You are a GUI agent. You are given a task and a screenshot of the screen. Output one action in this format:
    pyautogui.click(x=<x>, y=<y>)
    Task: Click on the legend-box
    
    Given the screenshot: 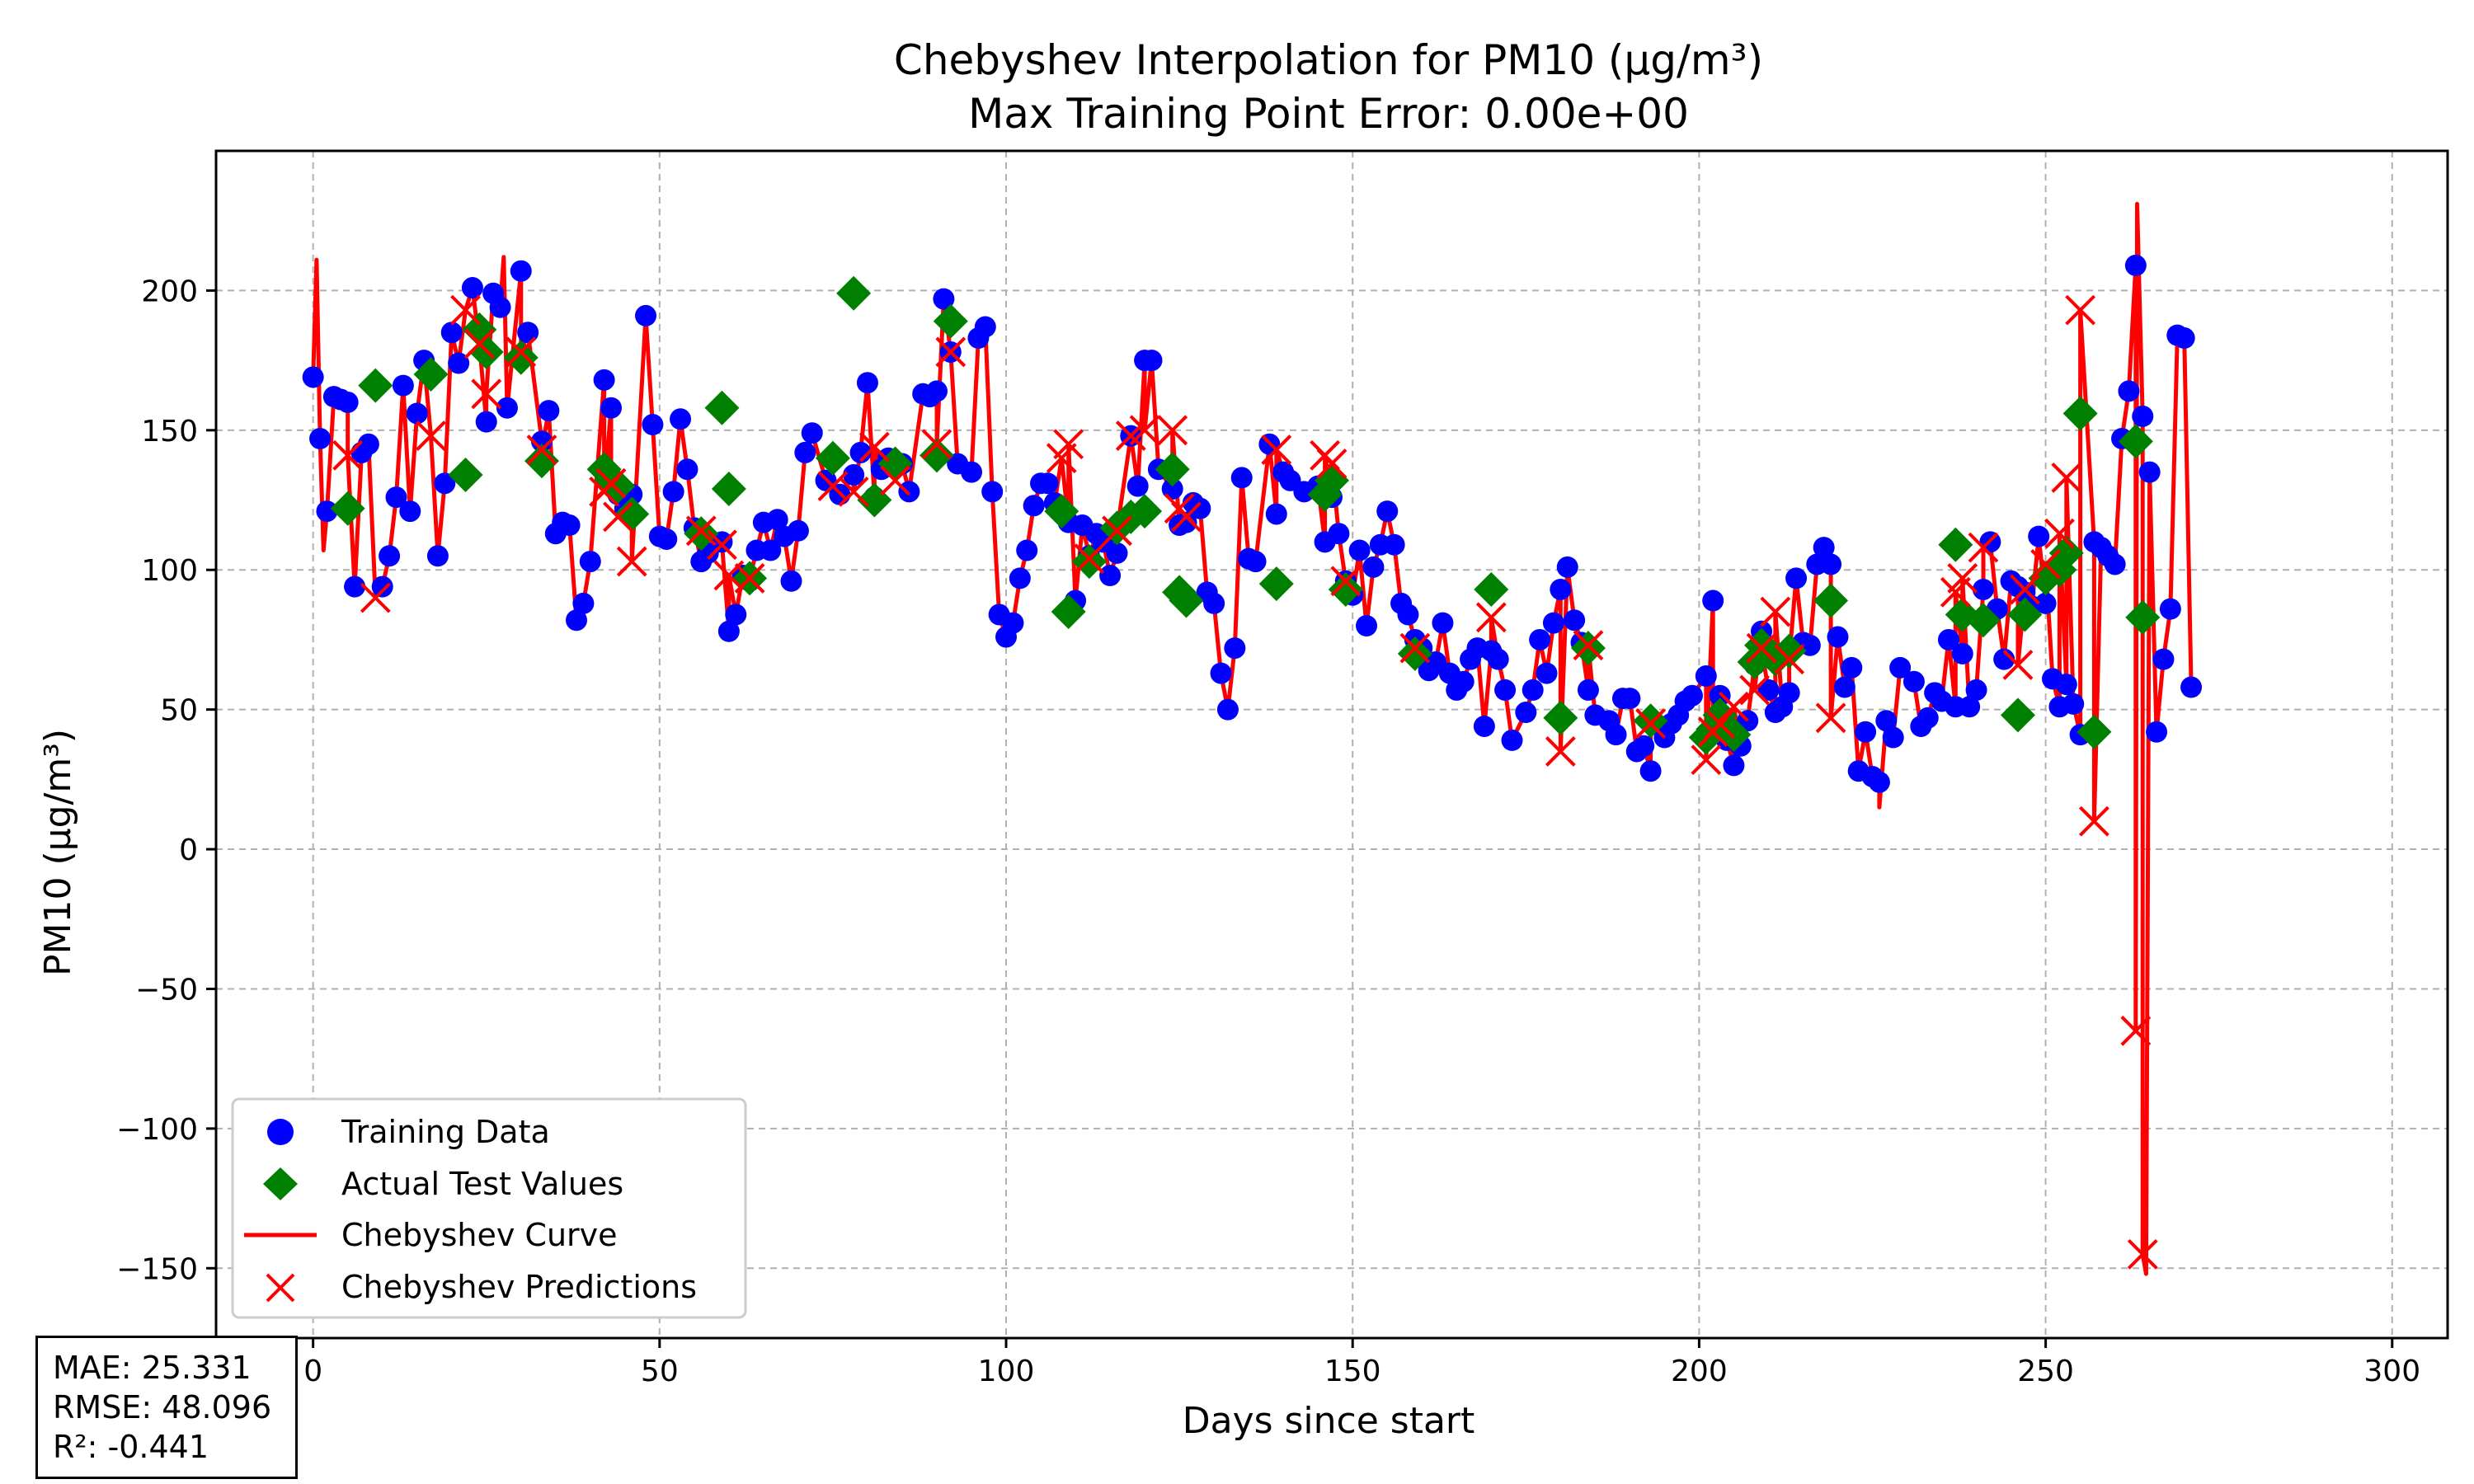 What is the action you would take?
    pyautogui.click(x=489, y=1208)
    